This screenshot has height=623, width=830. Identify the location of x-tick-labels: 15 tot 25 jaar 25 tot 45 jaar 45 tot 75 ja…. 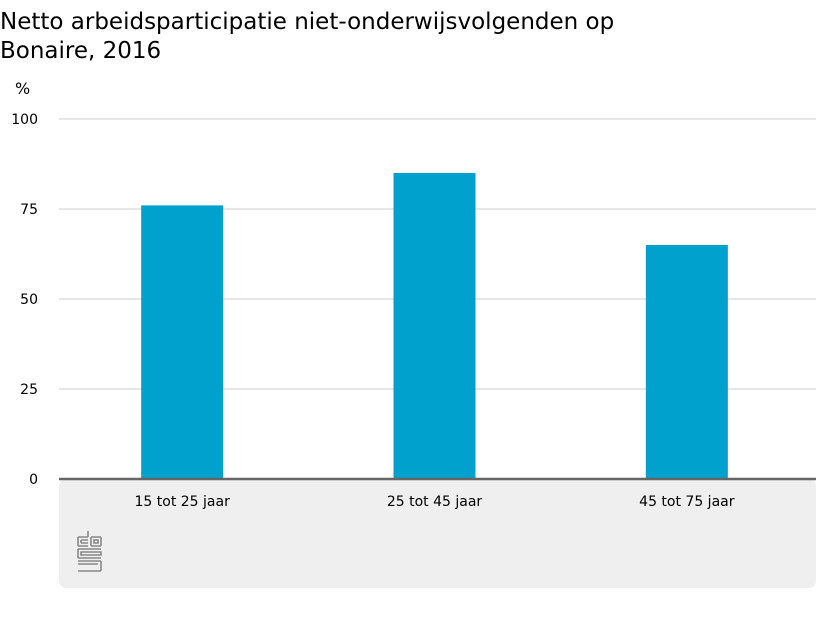
(435, 502).